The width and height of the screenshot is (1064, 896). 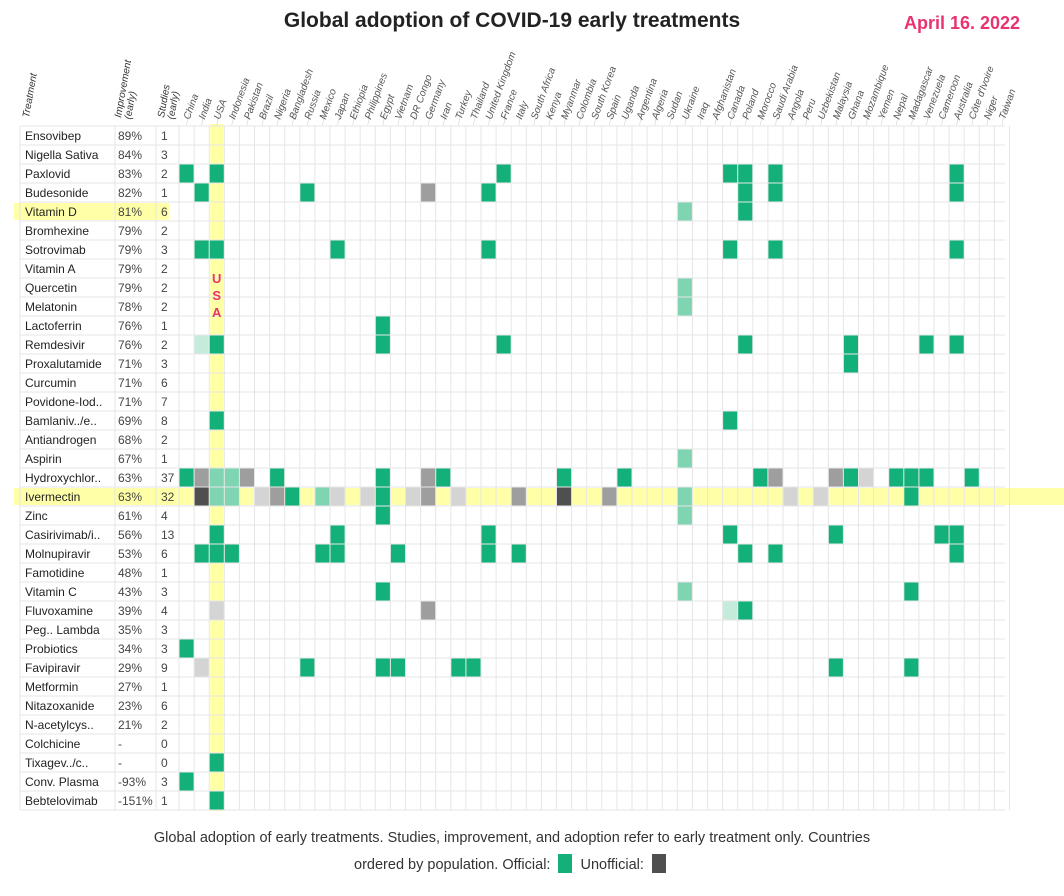 What do you see at coordinates (164, 668) in the screenshot?
I see `treatment-studies: 9` at bounding box center [164, 668].